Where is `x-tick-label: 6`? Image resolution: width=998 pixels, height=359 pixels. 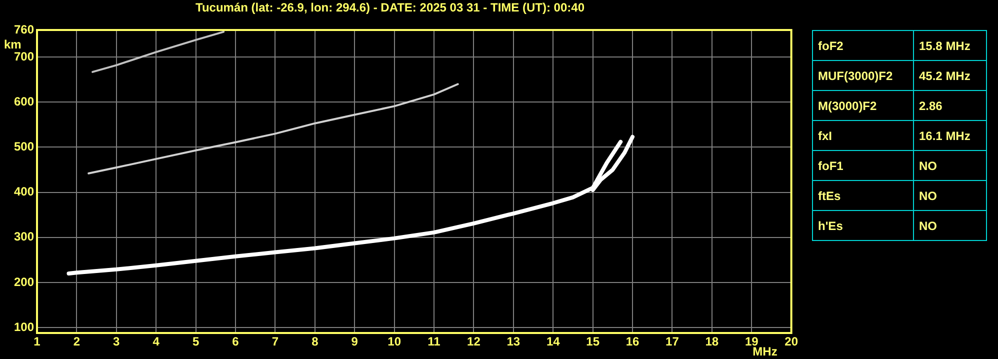 x-tick-label: 6 is located at coordinates (236, 341).